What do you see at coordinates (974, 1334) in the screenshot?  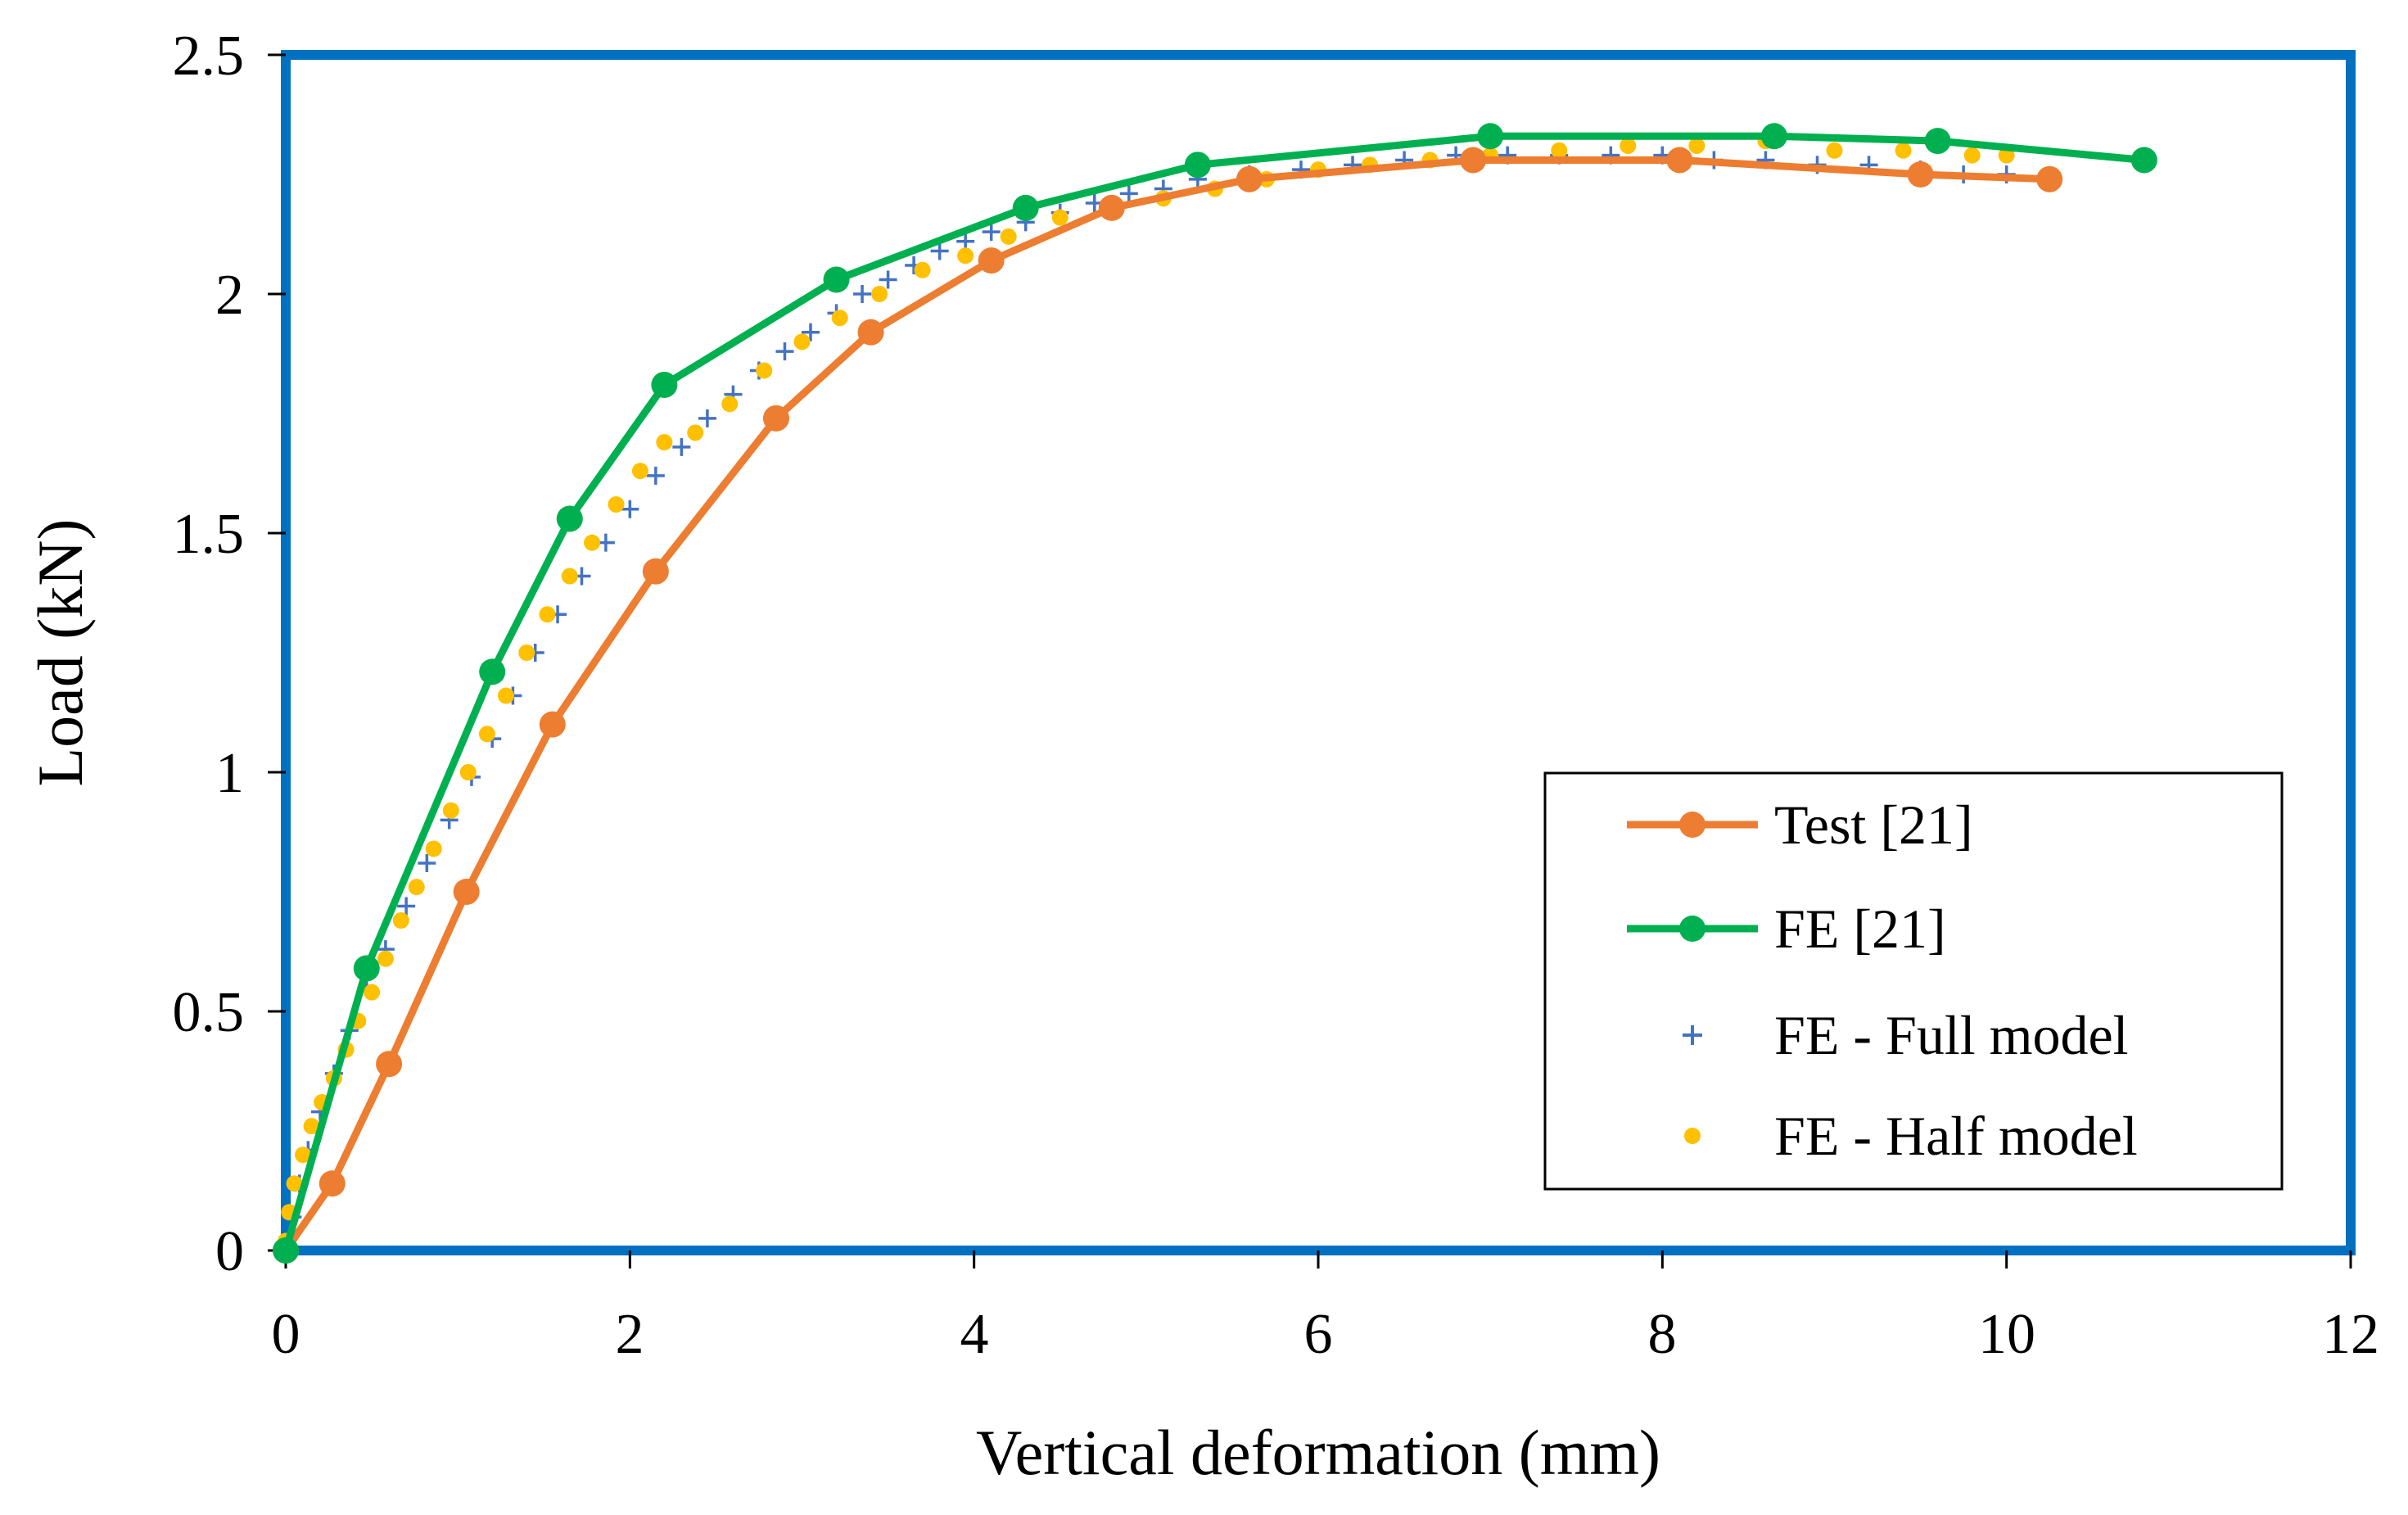 I see `x-tick-label: 4` at bounding box center [974, 1334].